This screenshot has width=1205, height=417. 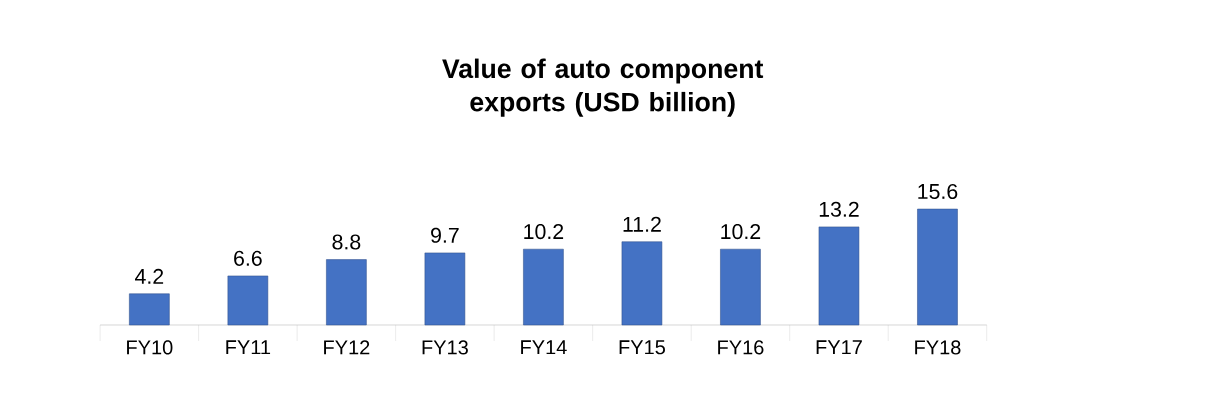 I want to click on data-label: 8.8, so click(x=346, y=242).